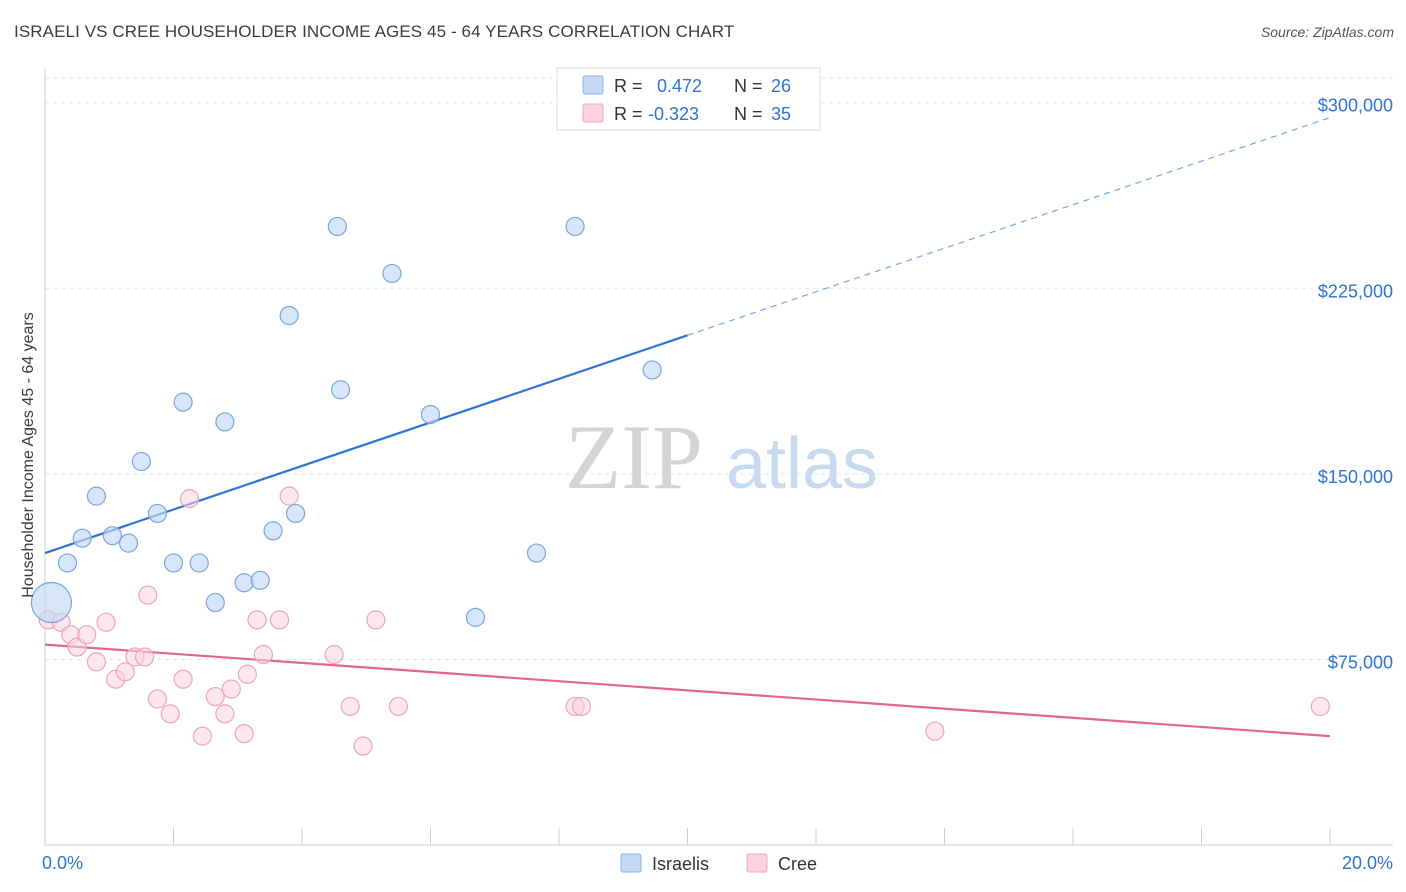 This screenshot has height=892, width=1406. Describe the element at coordinates (631, 863) in the screenshot. I see `legend-bottom-swatch-israelis` at that location.